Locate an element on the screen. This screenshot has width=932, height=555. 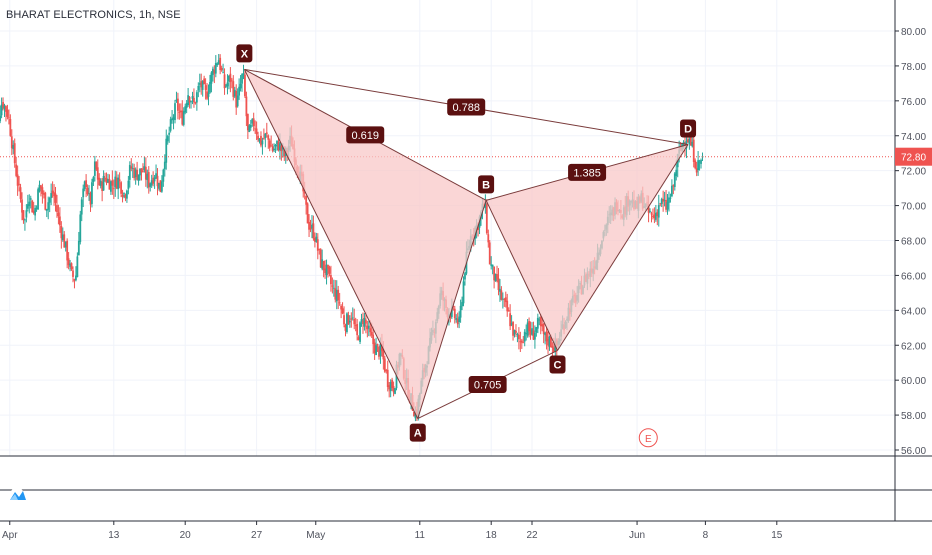
event-marker: E is located at coordinates (648, 438).